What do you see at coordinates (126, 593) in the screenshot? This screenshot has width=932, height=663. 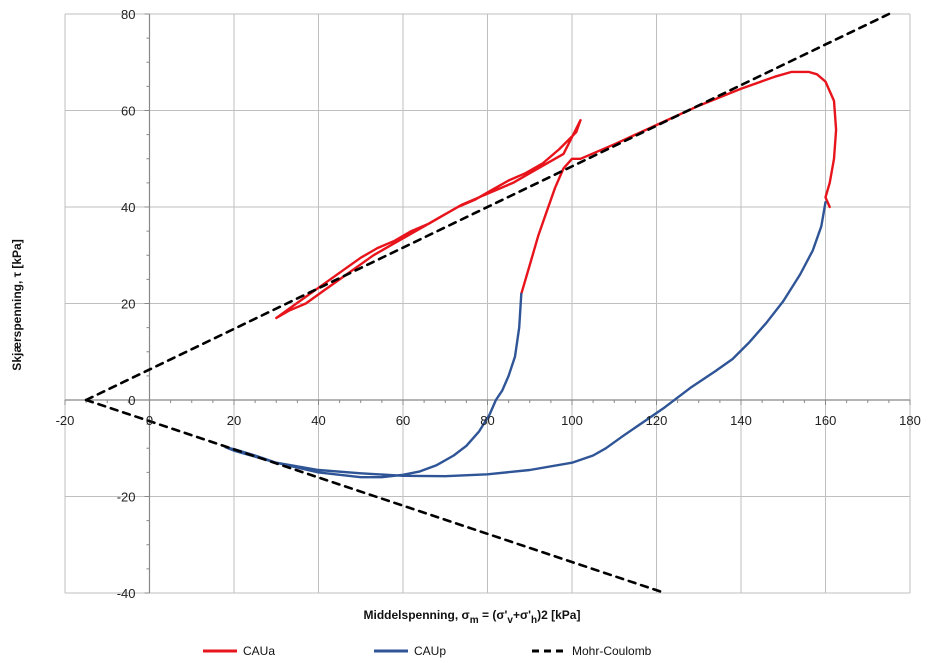 I see `y-tick-label: -40` at bounding box center [126, 593].